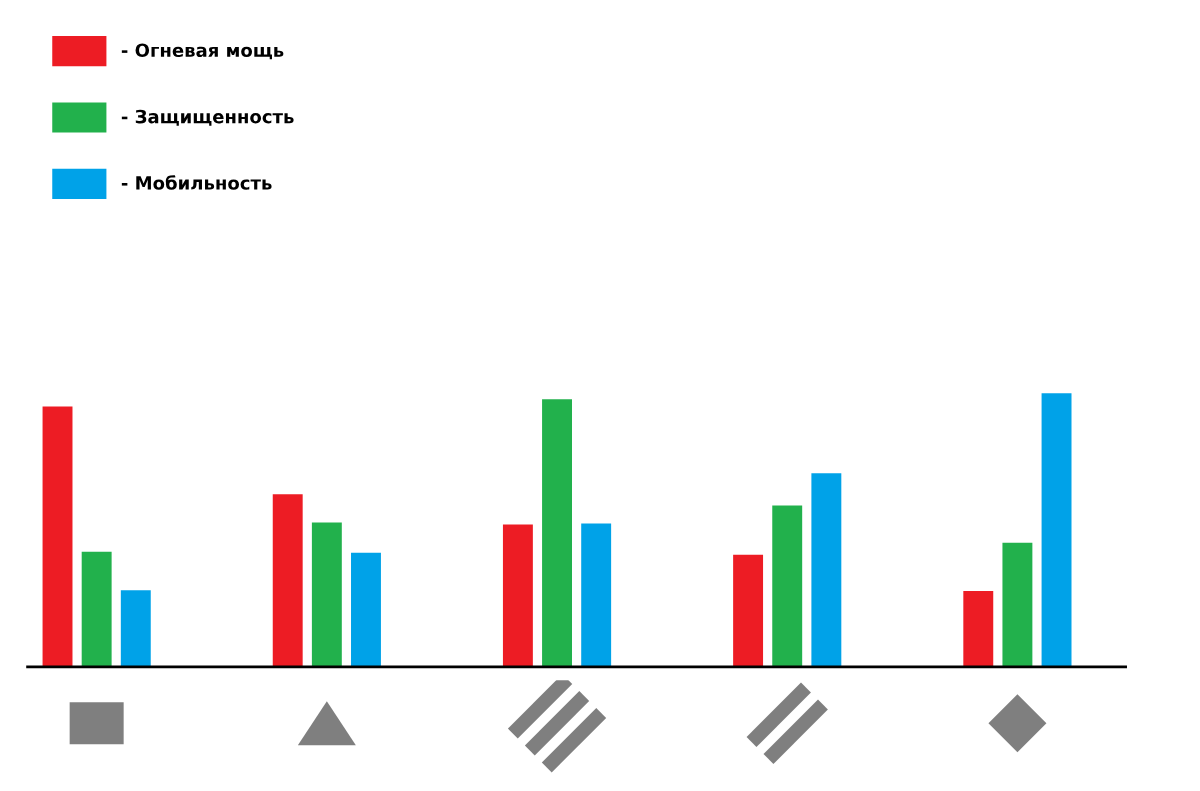 This screenshot has height=791, width=1200. Describe the element at coordinates (196, 182) in the screenshot. I see `legend-label: - Мобильность` at that location.